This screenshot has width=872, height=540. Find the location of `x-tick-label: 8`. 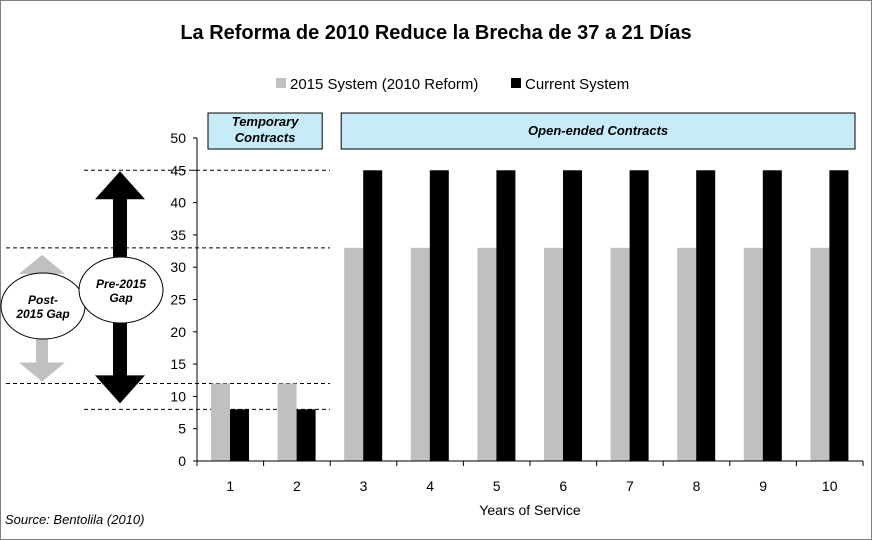

x-tick-label: 8 is located at coordinates (697, 486).